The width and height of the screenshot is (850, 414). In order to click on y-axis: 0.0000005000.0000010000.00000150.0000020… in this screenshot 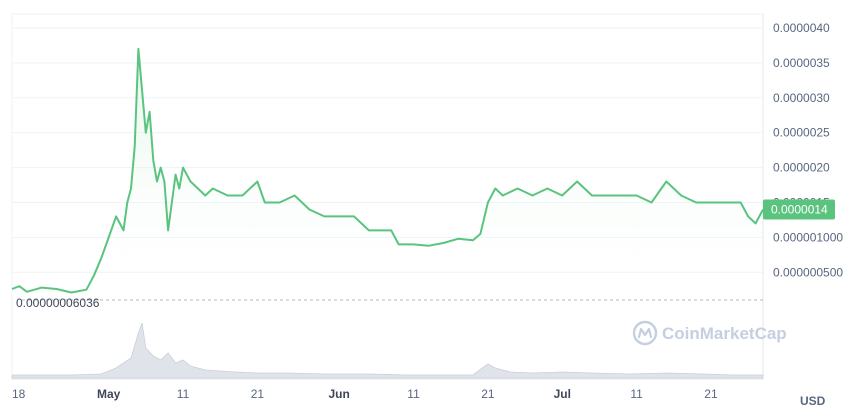, I will do `click(808, 150)`.